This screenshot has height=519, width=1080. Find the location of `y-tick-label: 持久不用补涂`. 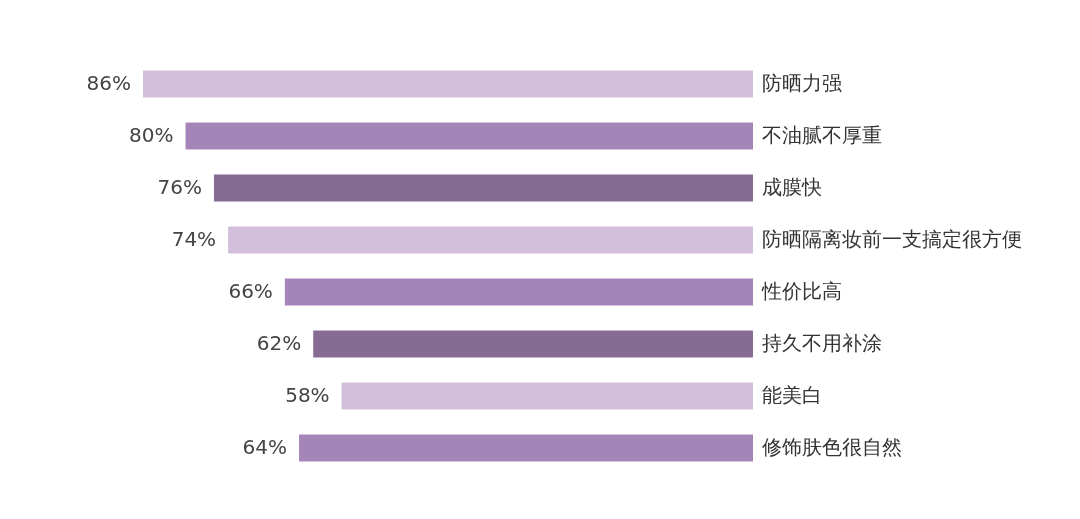

y-tick-label: 持久不用补涂 is located at coordinates (821, 343).